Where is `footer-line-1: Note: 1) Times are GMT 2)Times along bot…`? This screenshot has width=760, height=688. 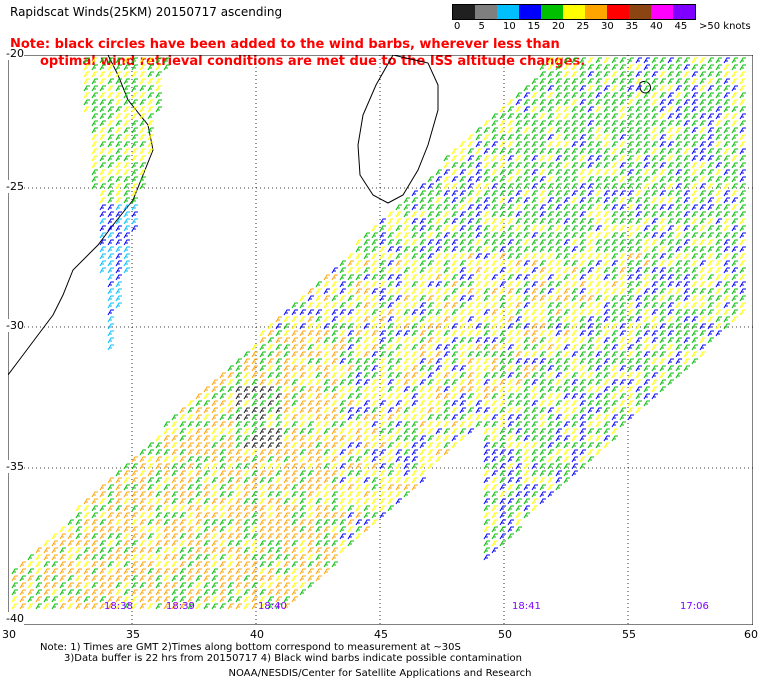 footer-line-1: Note: 1) Times are GMT 2)Times along bot… is located at coordinates (250, 647).